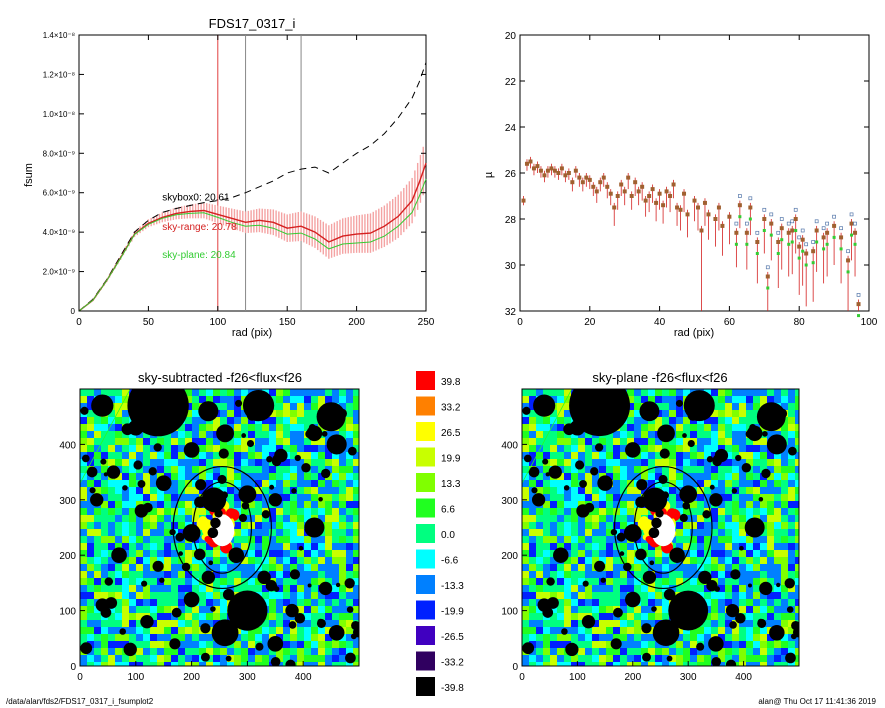 This screenshot has width=885, height=708. I want to click on mu-point, so click(526, 163).